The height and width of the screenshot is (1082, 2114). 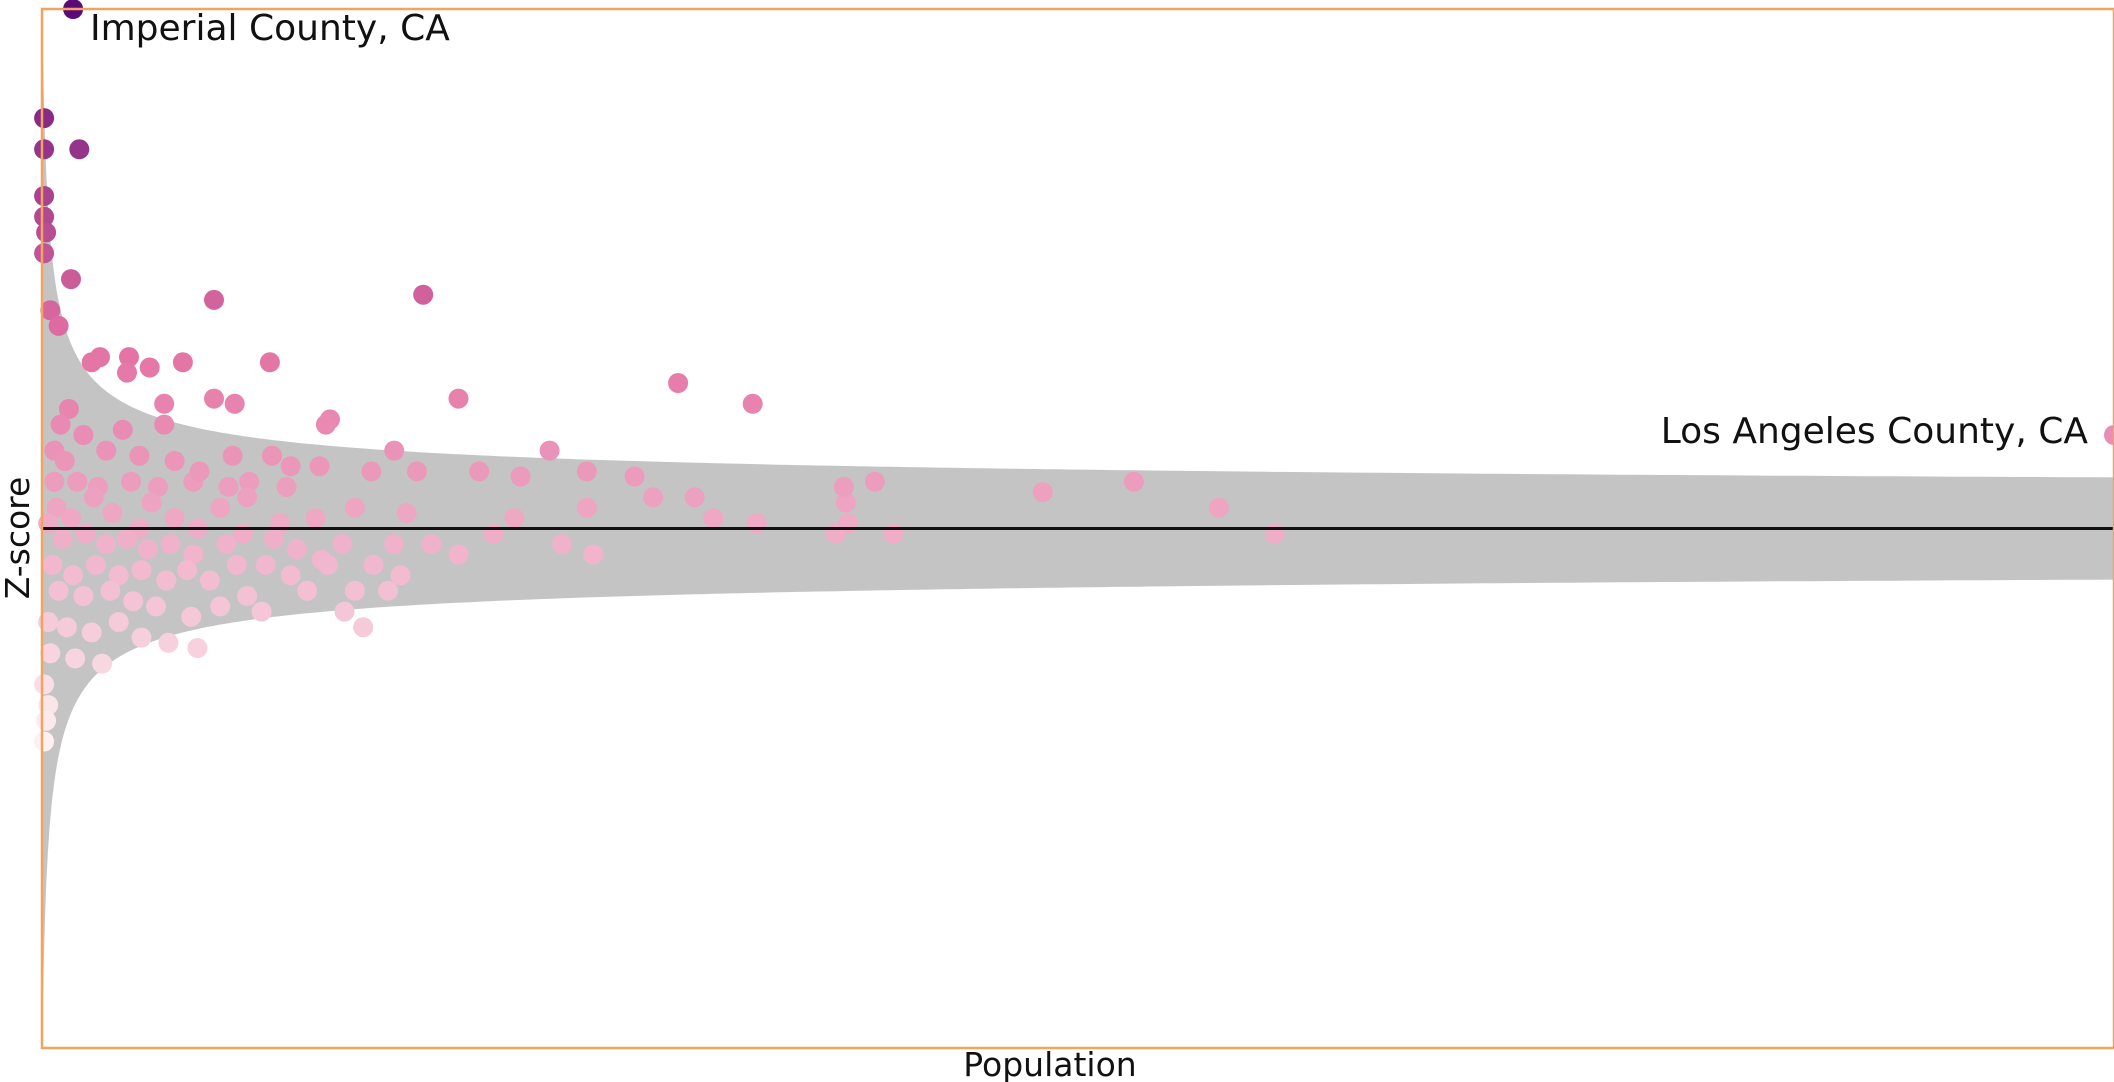 What do you see at coordinates (270, 28) in the screenshot?
I see `annotation-imperial-county: Imperial County, CA` at bounding box center [270, 28].